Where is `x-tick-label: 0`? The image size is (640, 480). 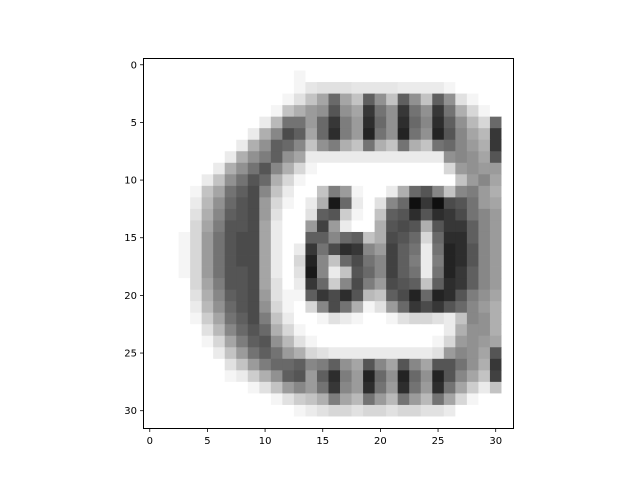
x-tick-label: 0 is located at coordinates (150, 441).